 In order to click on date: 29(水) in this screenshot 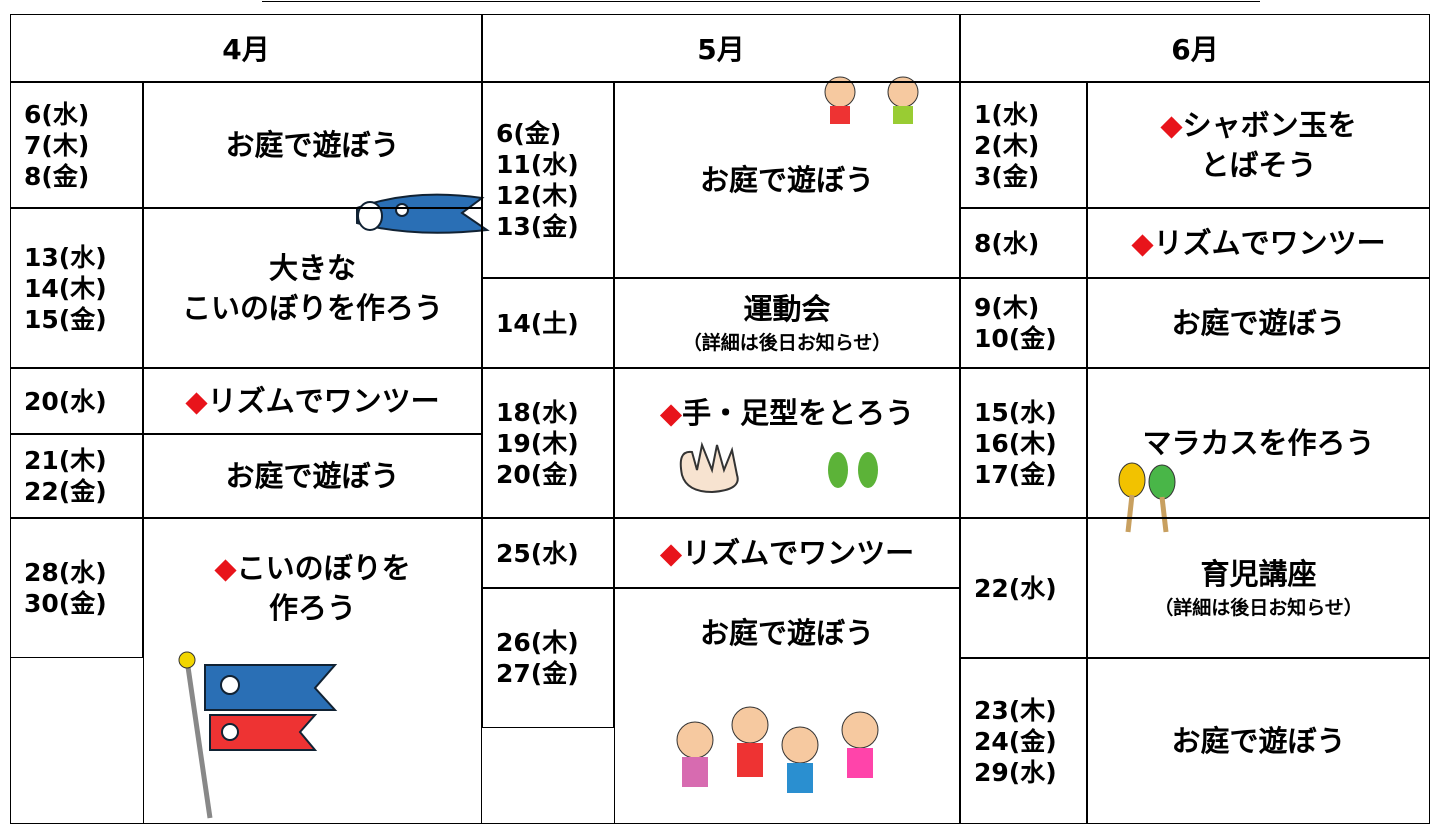, I will do `click(1015, 772)`.